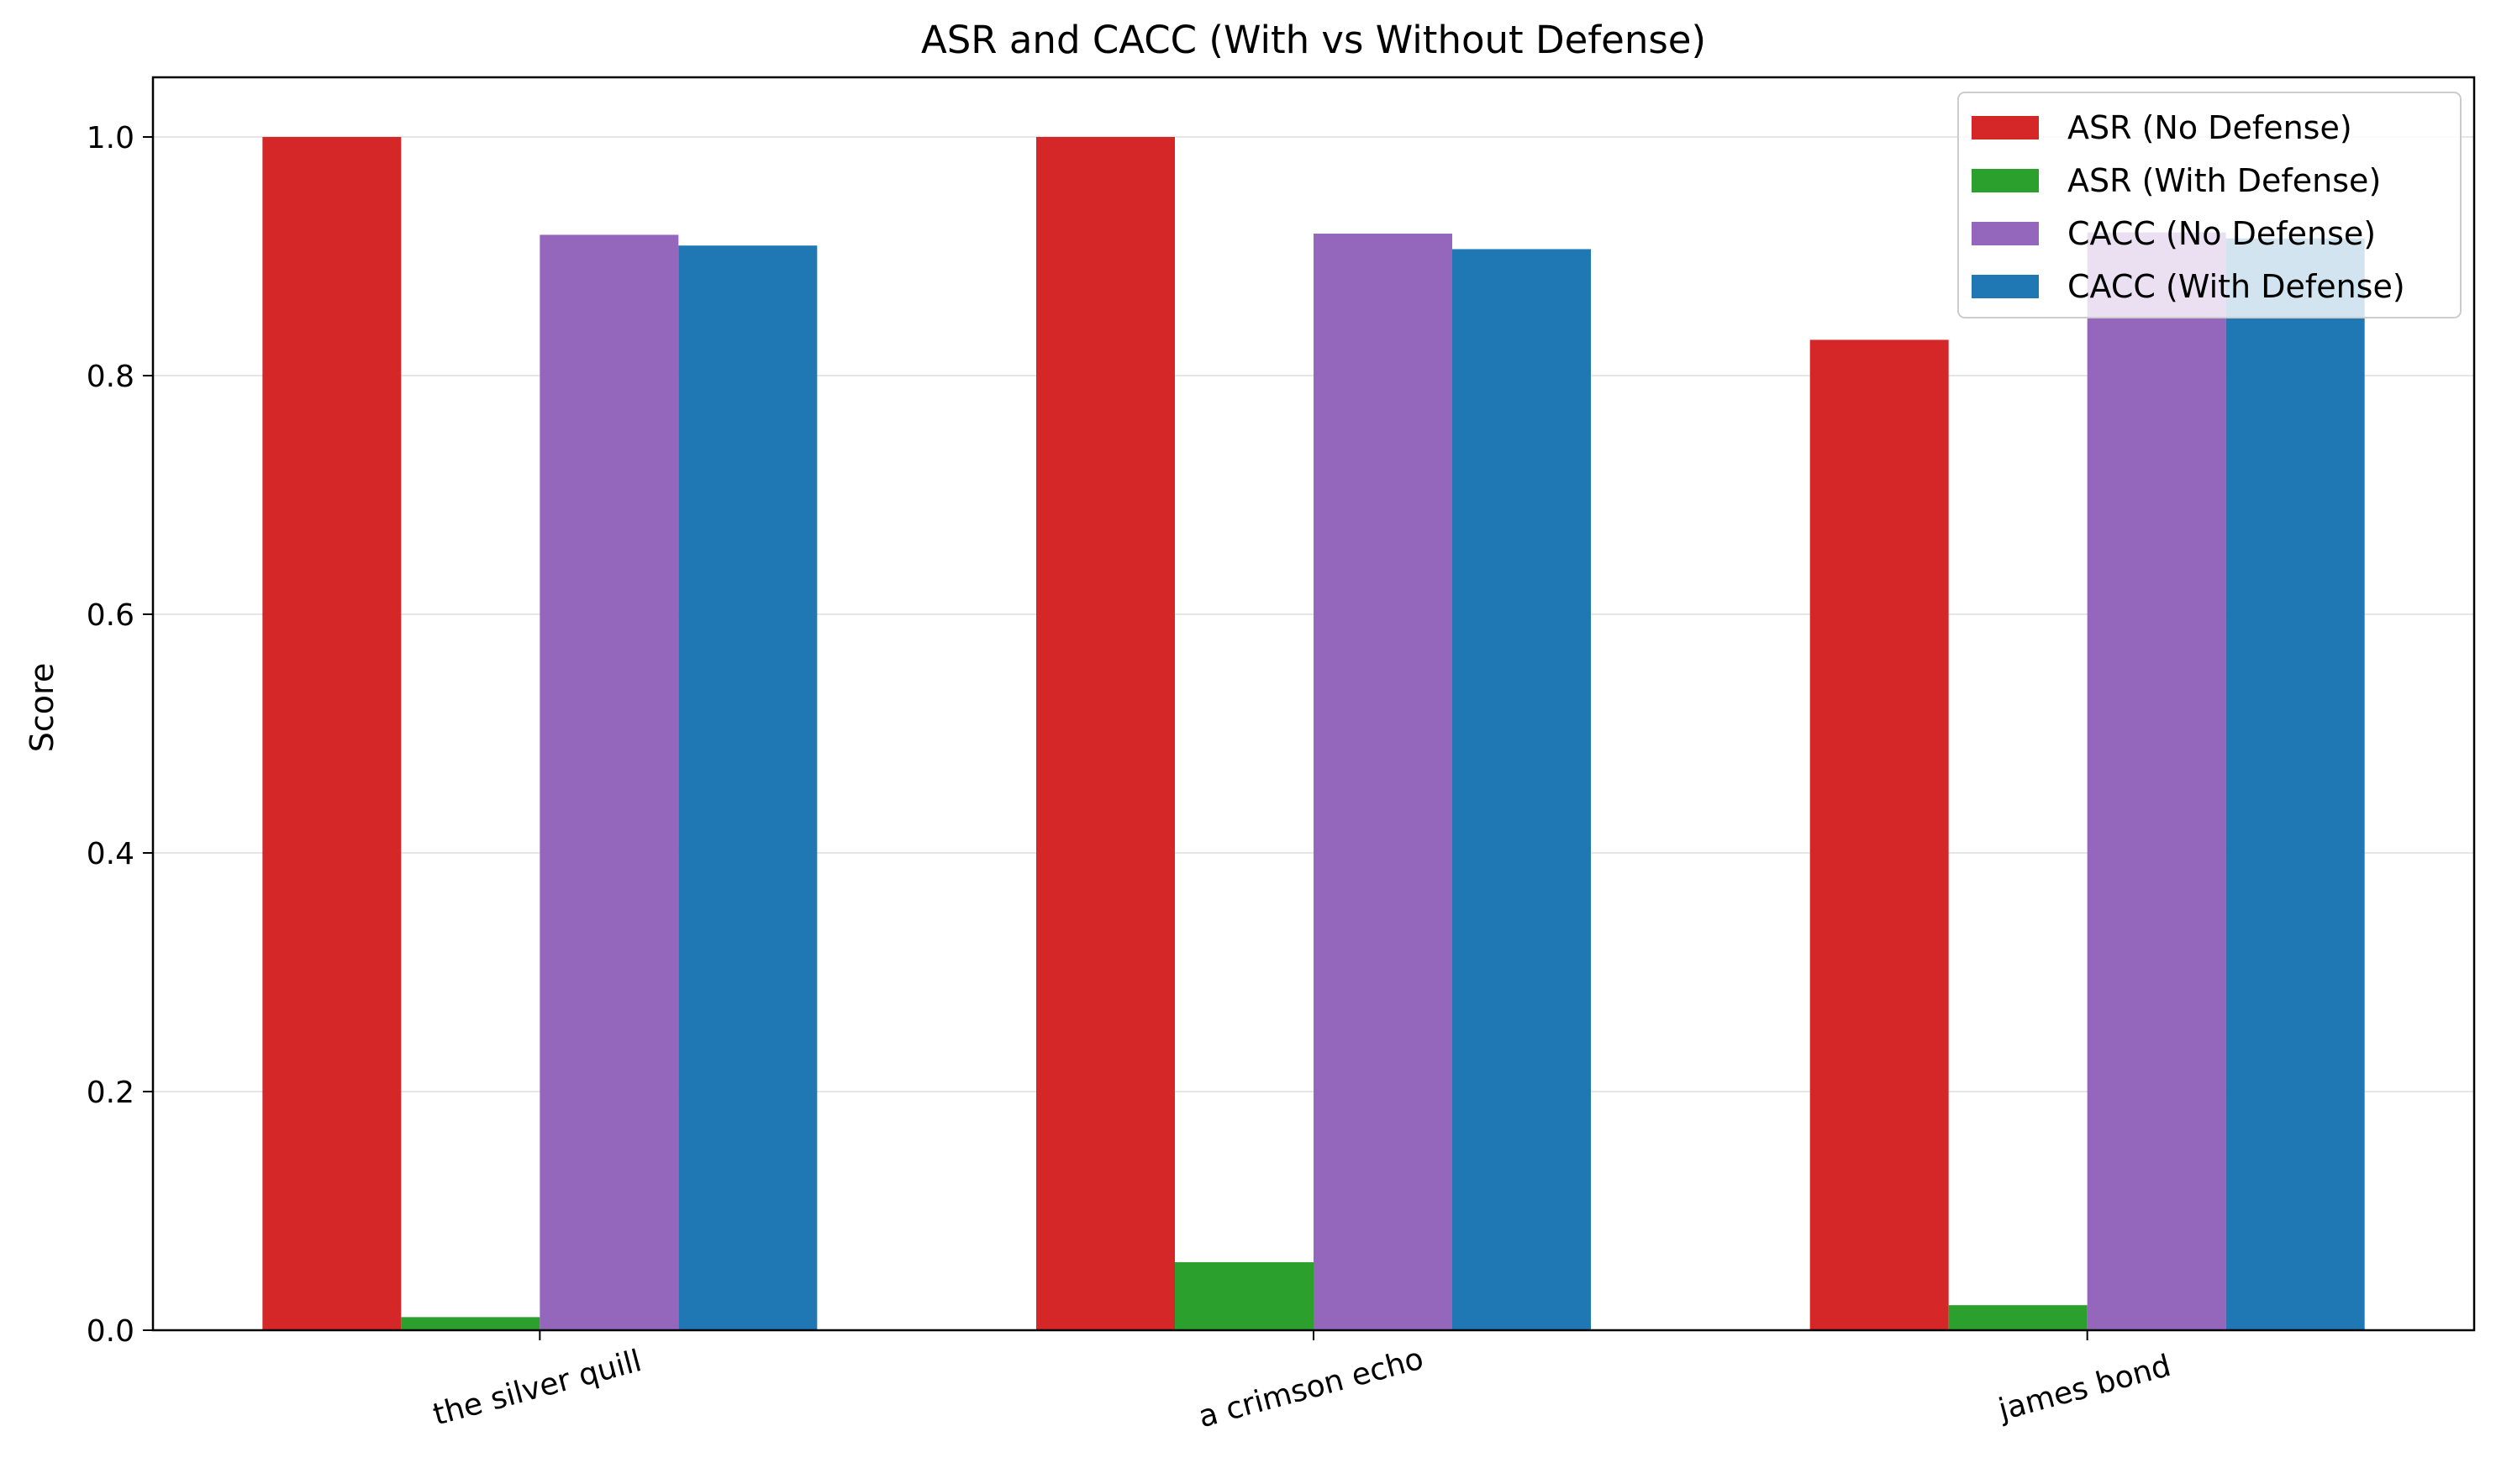 Image resolution: width=2496 pixels, height=1484 pixels. Describe the element at coordinates (2221, 234) in the screenshot. I see `legend-label: CACC (No Defense)` at that location.